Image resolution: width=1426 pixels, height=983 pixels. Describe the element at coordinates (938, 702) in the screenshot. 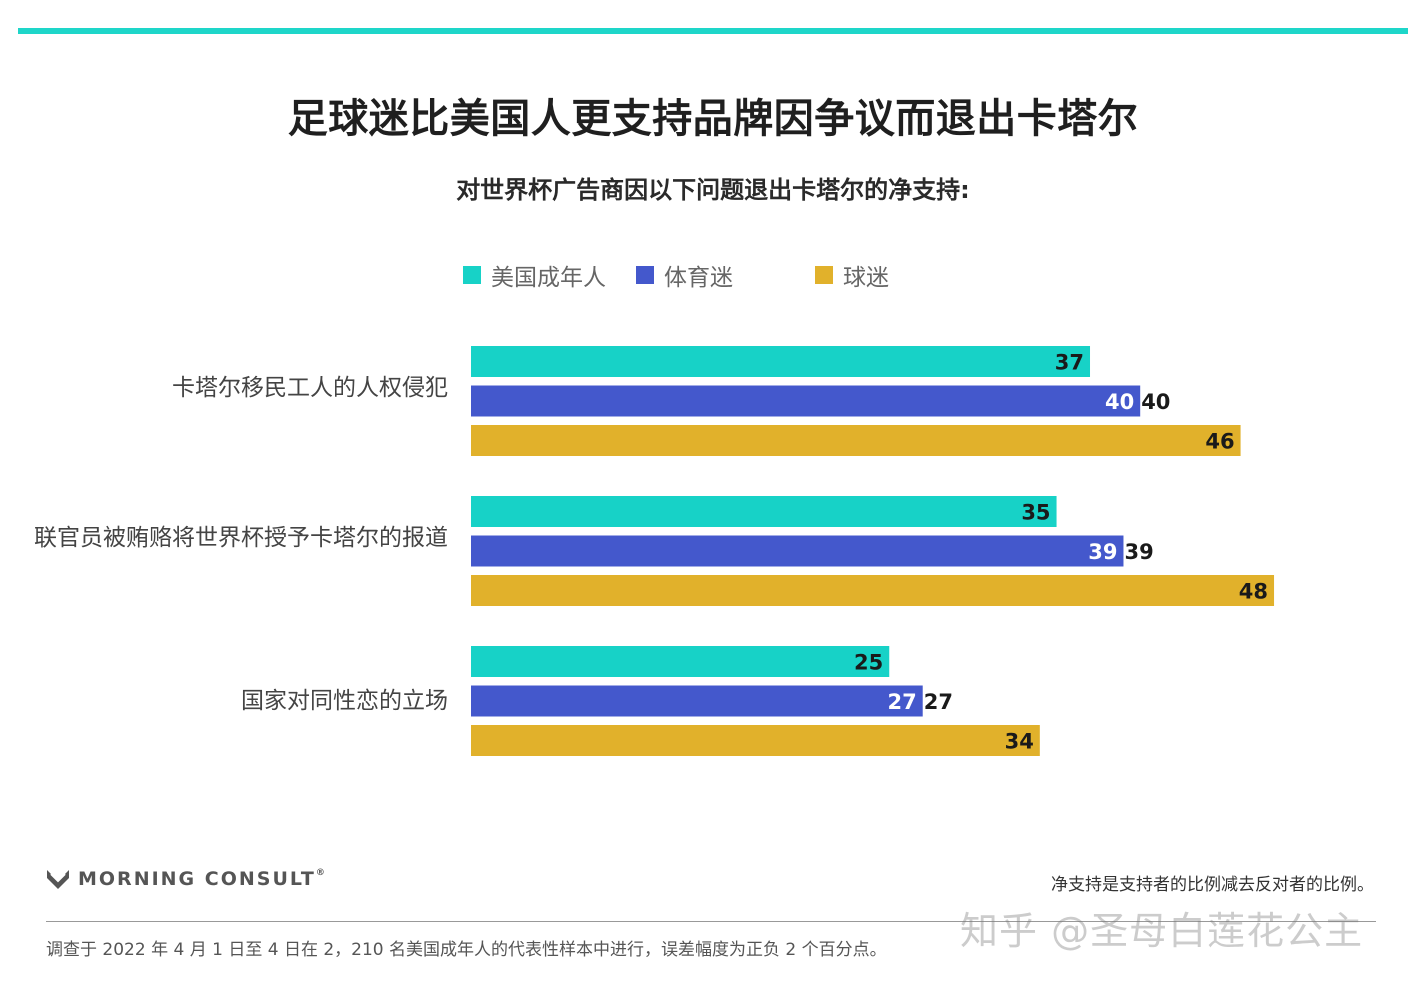

I see `bar-outside-value-label: 27` at that location.